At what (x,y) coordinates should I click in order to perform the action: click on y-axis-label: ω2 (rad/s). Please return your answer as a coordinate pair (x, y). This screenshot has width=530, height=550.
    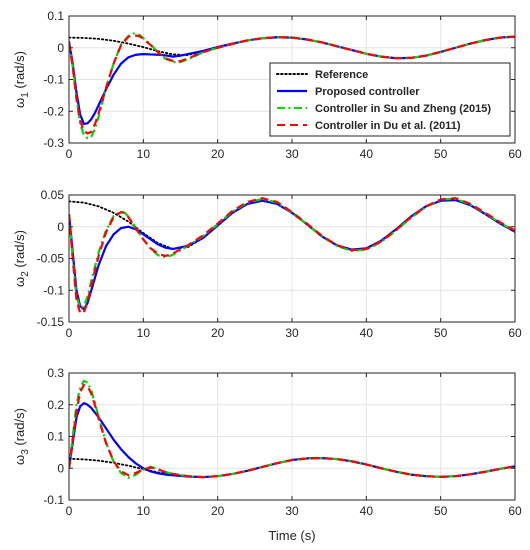
    Looking at the image, I should click on (21, 258).